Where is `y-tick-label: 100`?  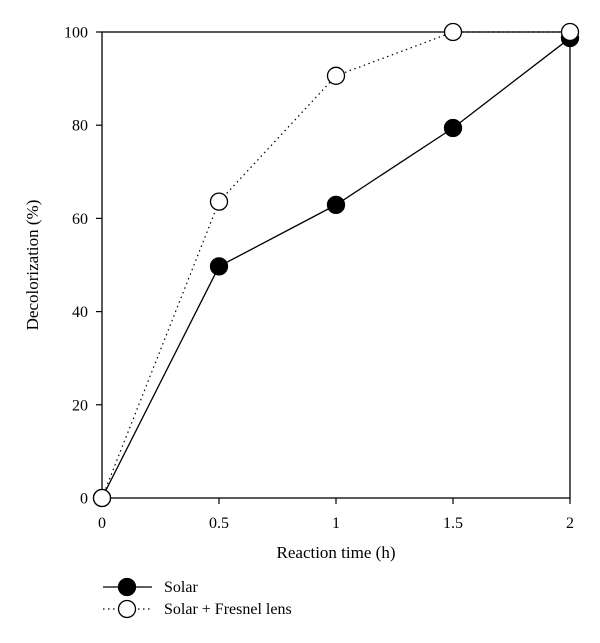
y-tick-label: 100 is located at coordinates (76, 33).